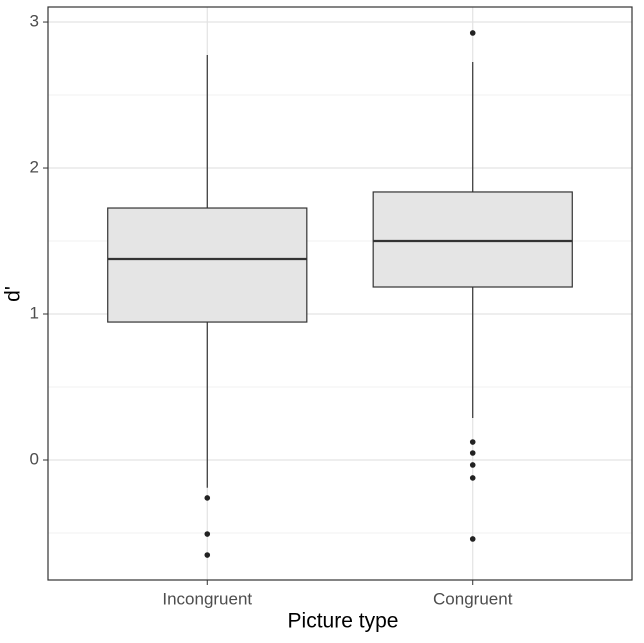 Image resolution: width=644 pixels, height=643 pixels. Describe the element at coordinates (34, 21) in the screenshot. I see `y-tick-label: 3` at that location.